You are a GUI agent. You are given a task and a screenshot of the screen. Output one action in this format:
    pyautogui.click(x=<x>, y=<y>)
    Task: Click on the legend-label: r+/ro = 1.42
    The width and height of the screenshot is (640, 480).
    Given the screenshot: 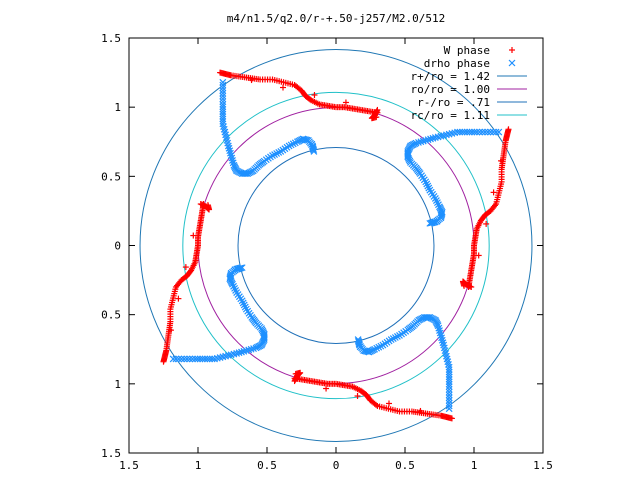 What is the action you would take?
    pyautogui.click(x=450, y=76)
    